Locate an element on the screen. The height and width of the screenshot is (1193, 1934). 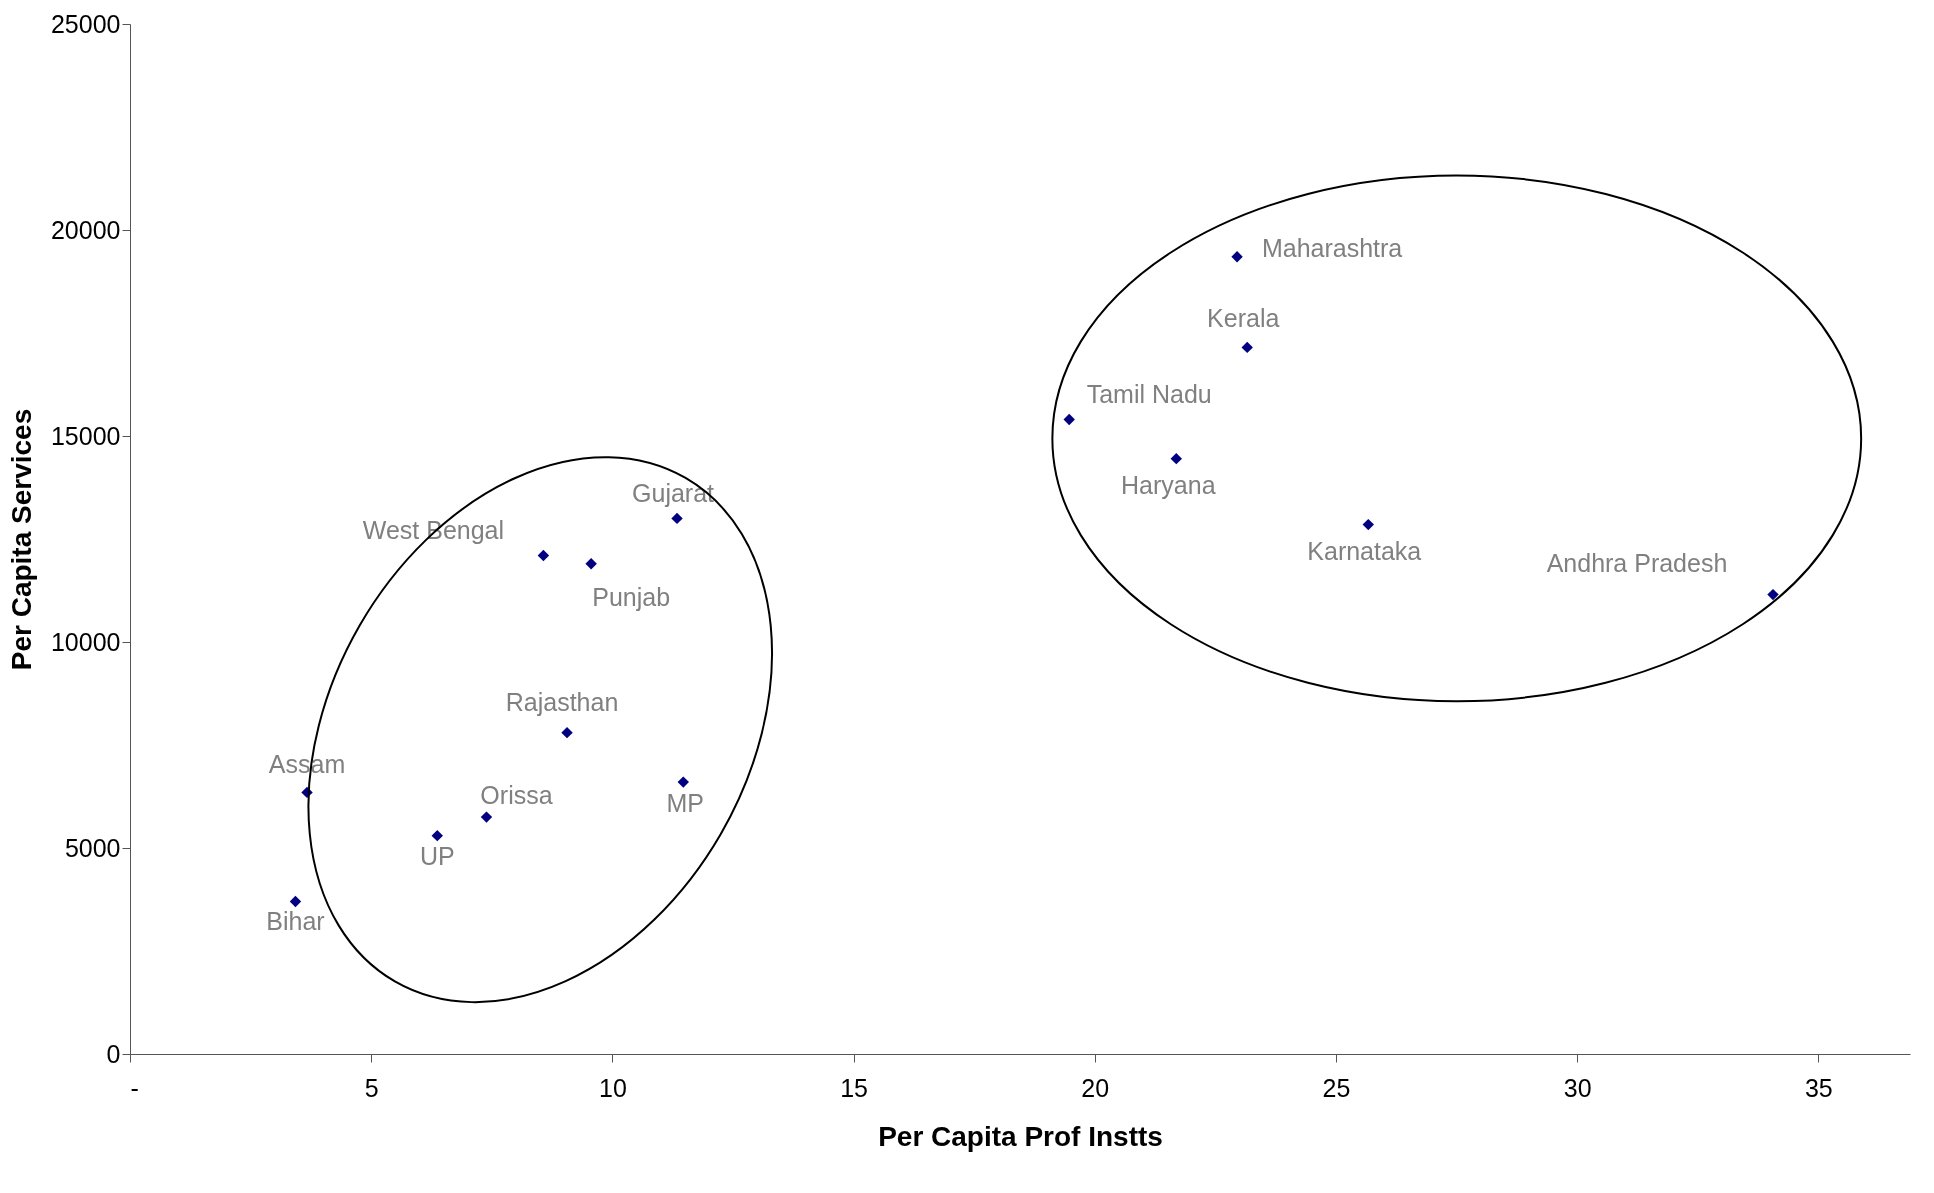
y-axis-title: Per Capita Services is located at coordinates (21, 539).